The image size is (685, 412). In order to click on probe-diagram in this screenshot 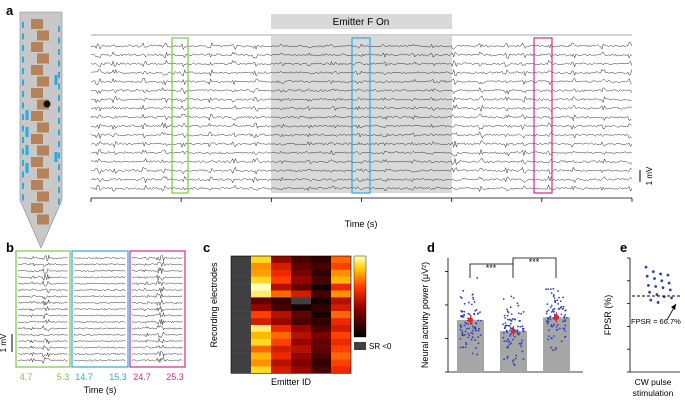, I will do `click(41, 130)`.